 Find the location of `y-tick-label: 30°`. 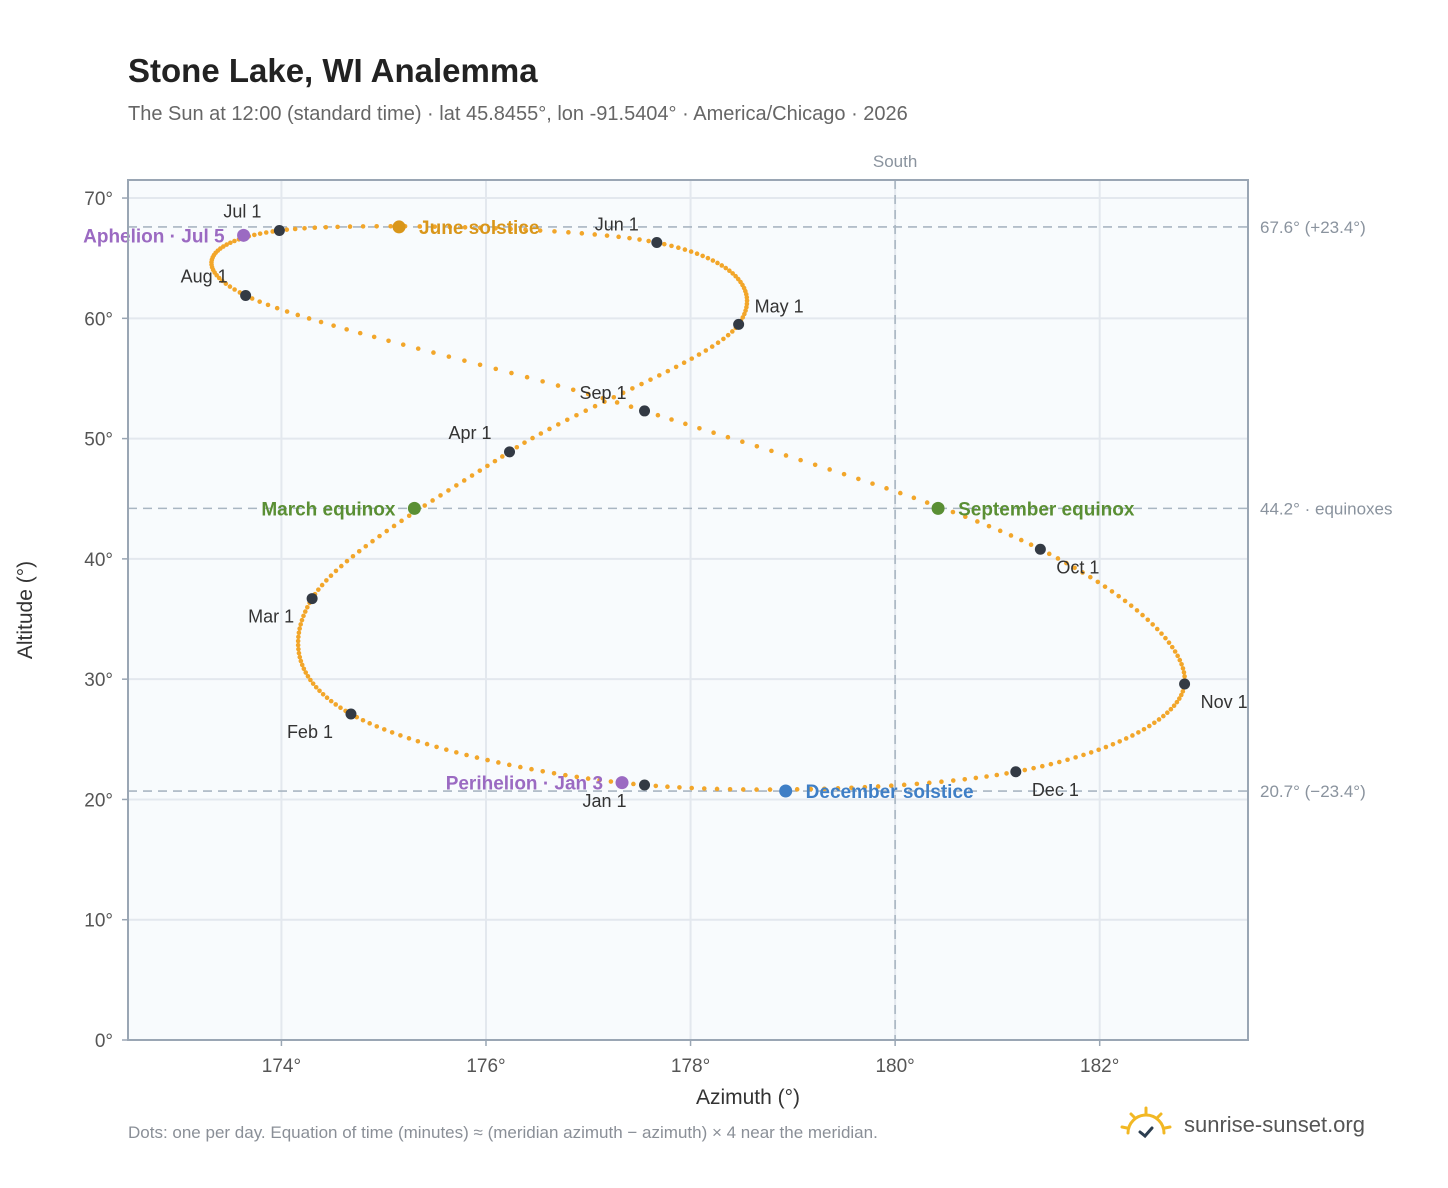

y-tick-label: 30° is located at coordinates (98, 680).